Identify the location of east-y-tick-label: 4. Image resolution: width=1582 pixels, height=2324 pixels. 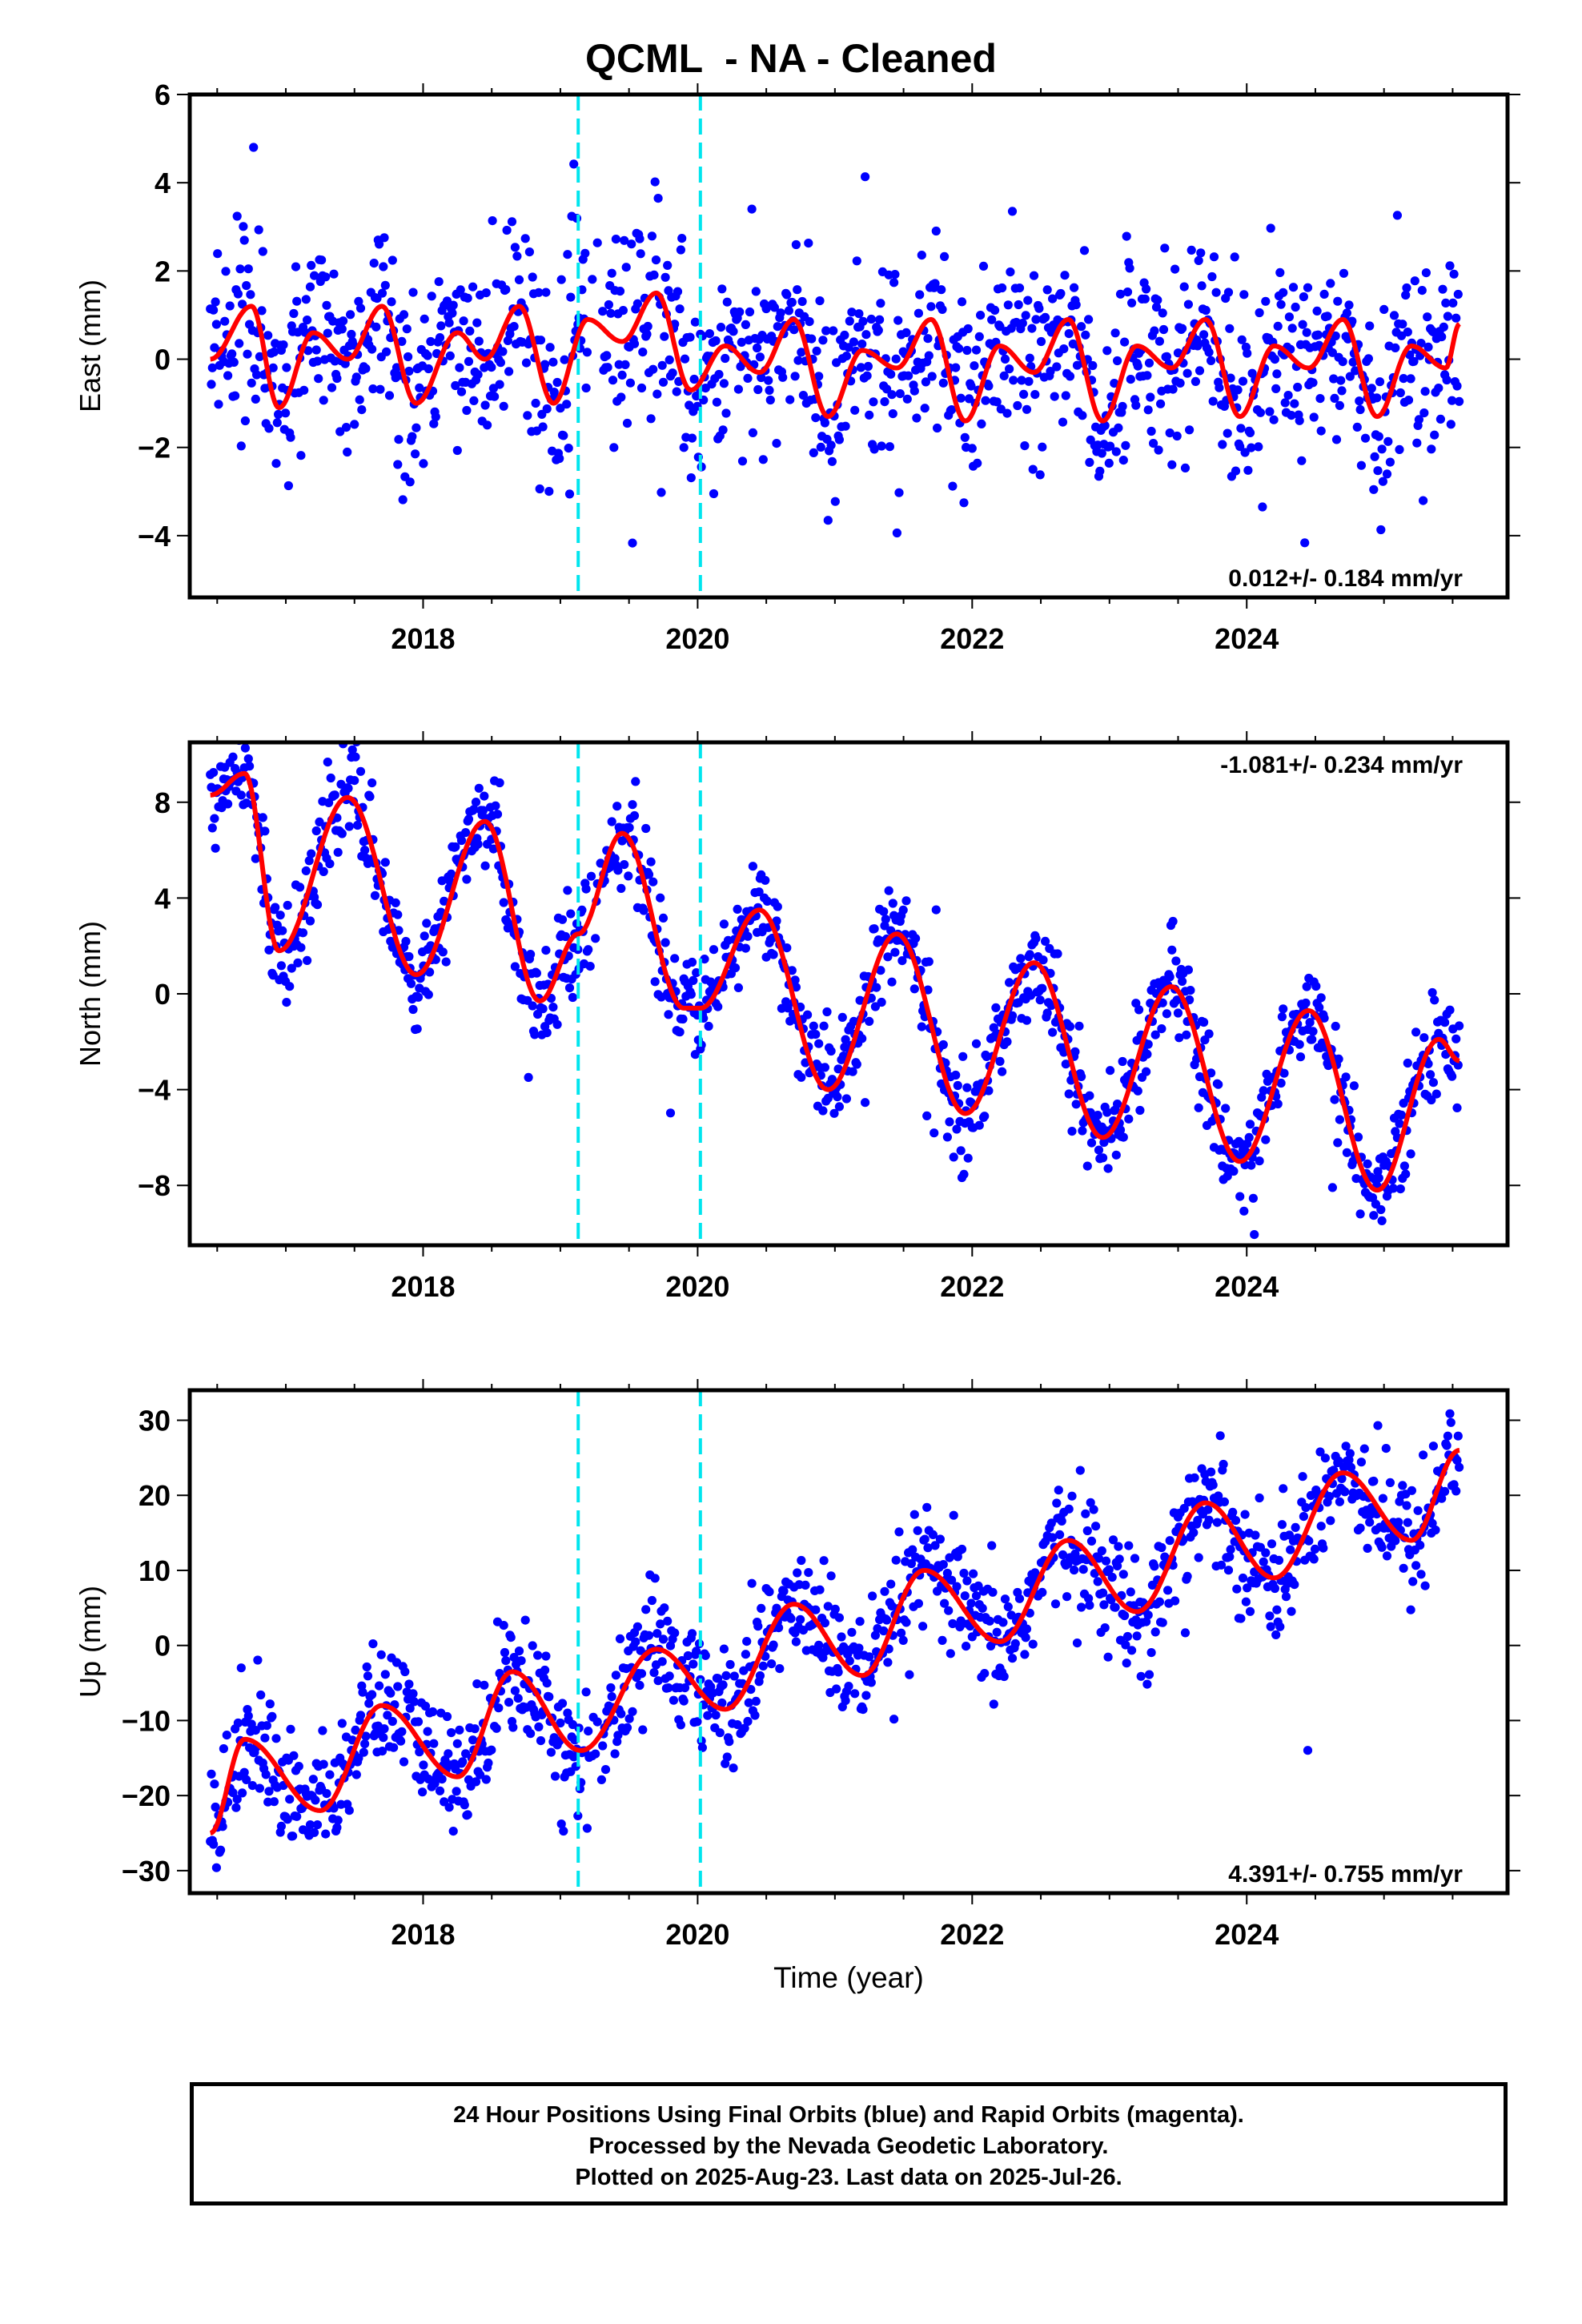
(163, 183).